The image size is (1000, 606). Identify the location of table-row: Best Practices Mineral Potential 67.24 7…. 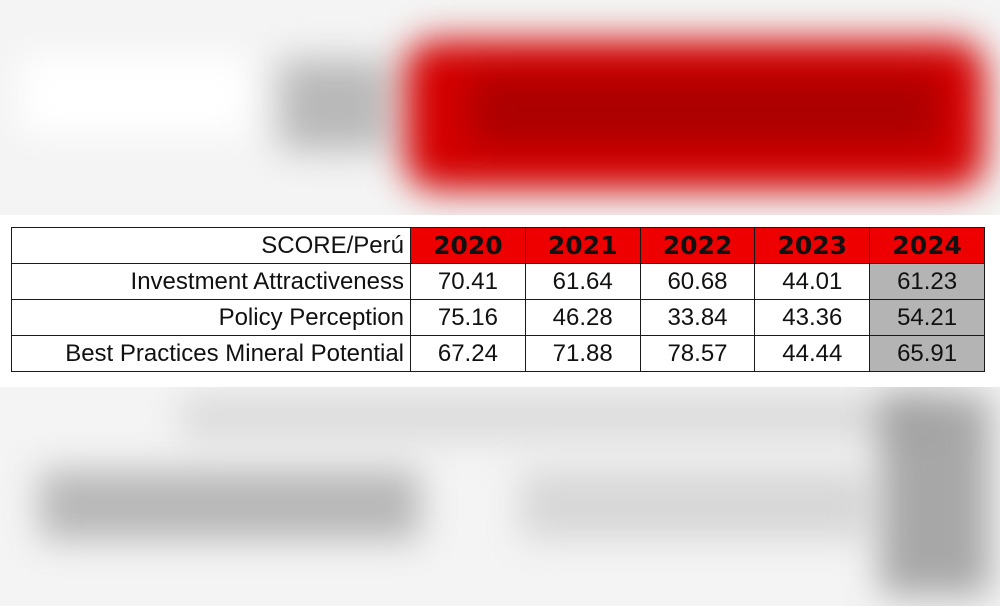
(498, 353).